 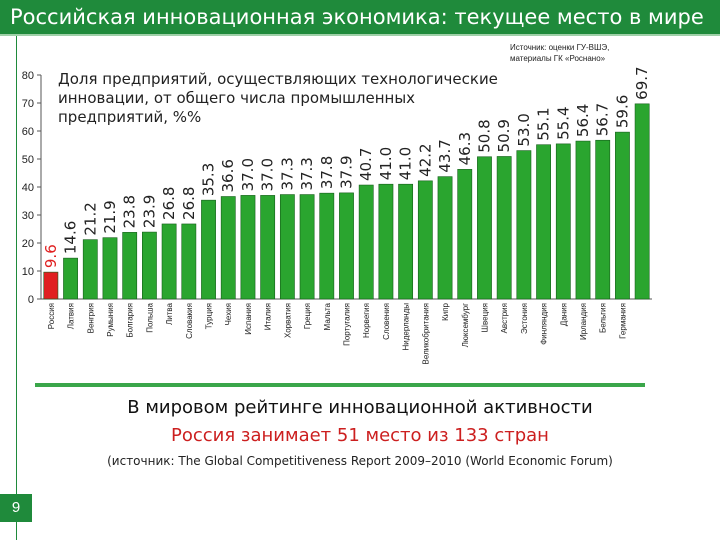 What do you see at coordinates (149, 317) in the screenshot?
I see `x-tick-label: Польша` at bounding box center [149, 317].